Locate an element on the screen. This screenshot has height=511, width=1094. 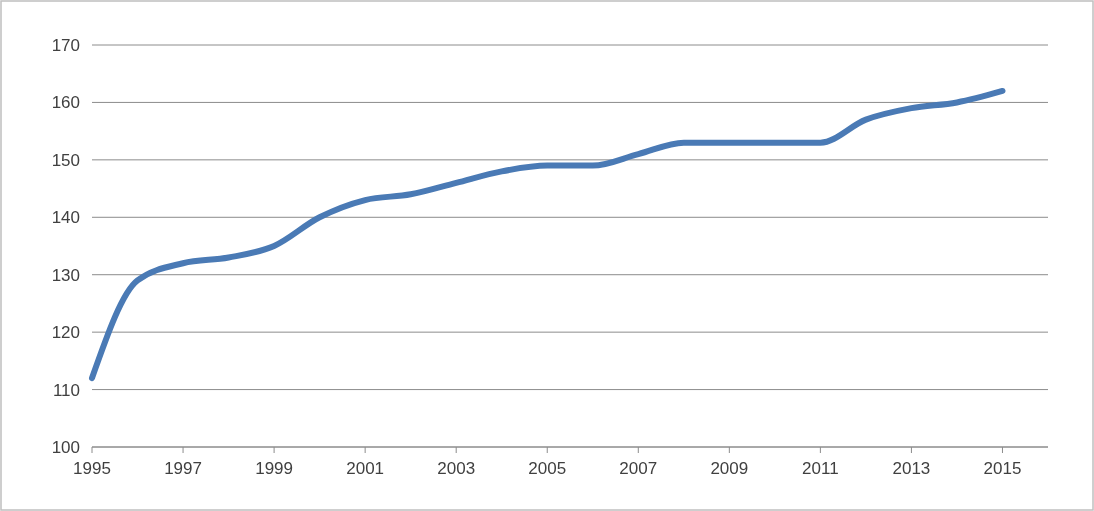
x-tick-label: 1997 is located at coordinates (183, 468).